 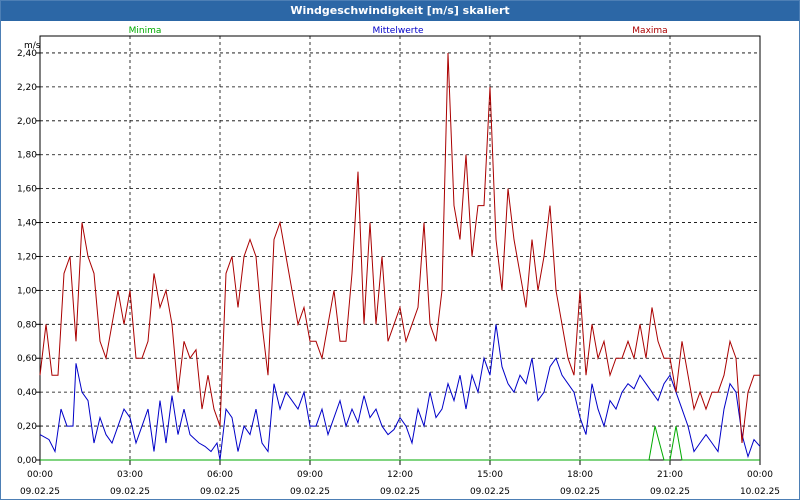 What do you see at coordinates (27, 359) in the screenshot?
I see `y-tick-label: 0,60` at bounding box center [27, 359].